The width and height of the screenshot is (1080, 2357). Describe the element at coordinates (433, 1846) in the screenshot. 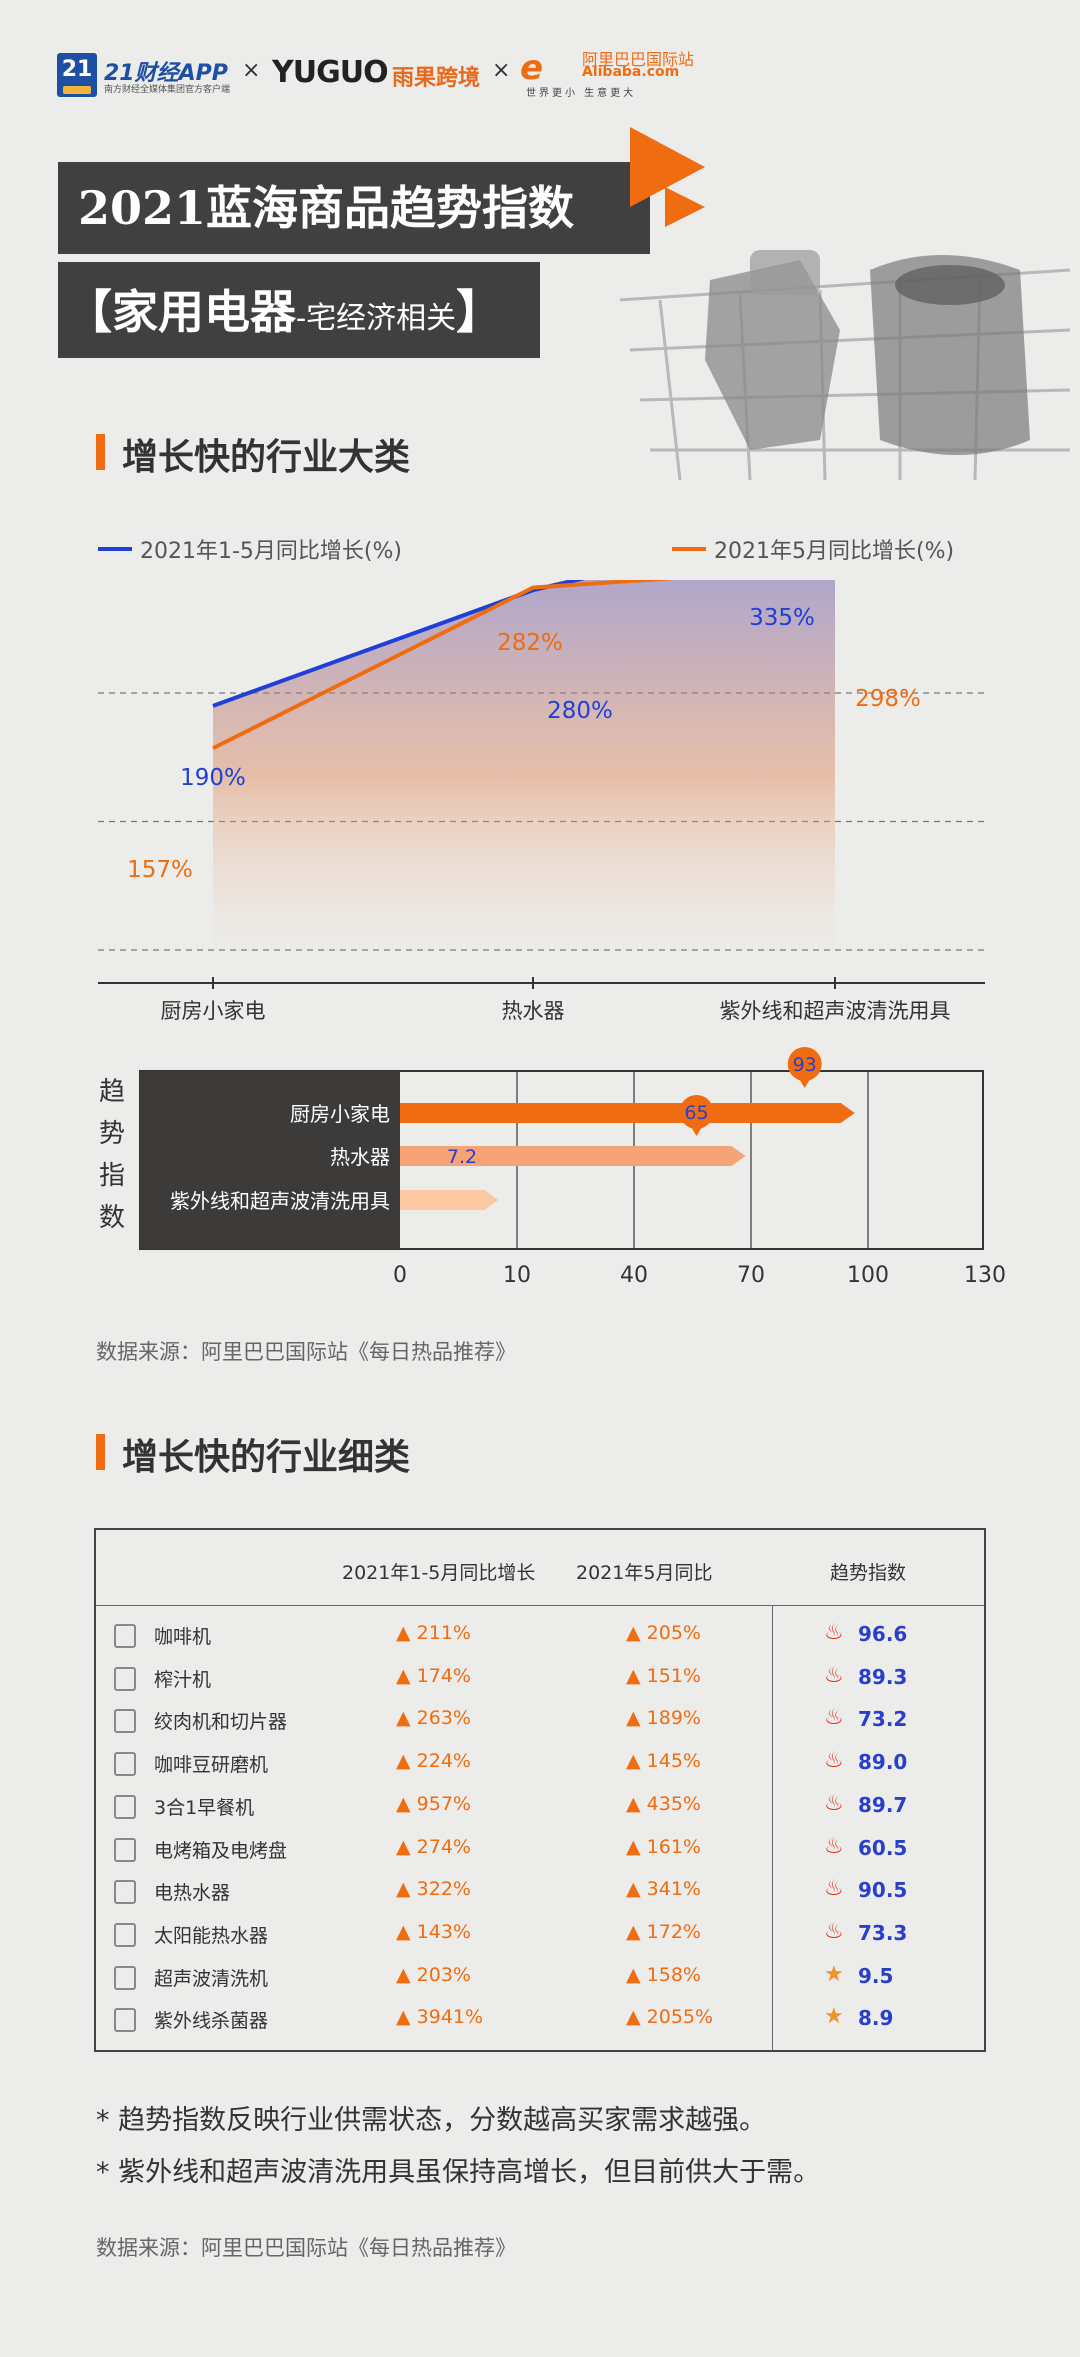

I see `table-cell-ytd: ▲ 274%` at that location.